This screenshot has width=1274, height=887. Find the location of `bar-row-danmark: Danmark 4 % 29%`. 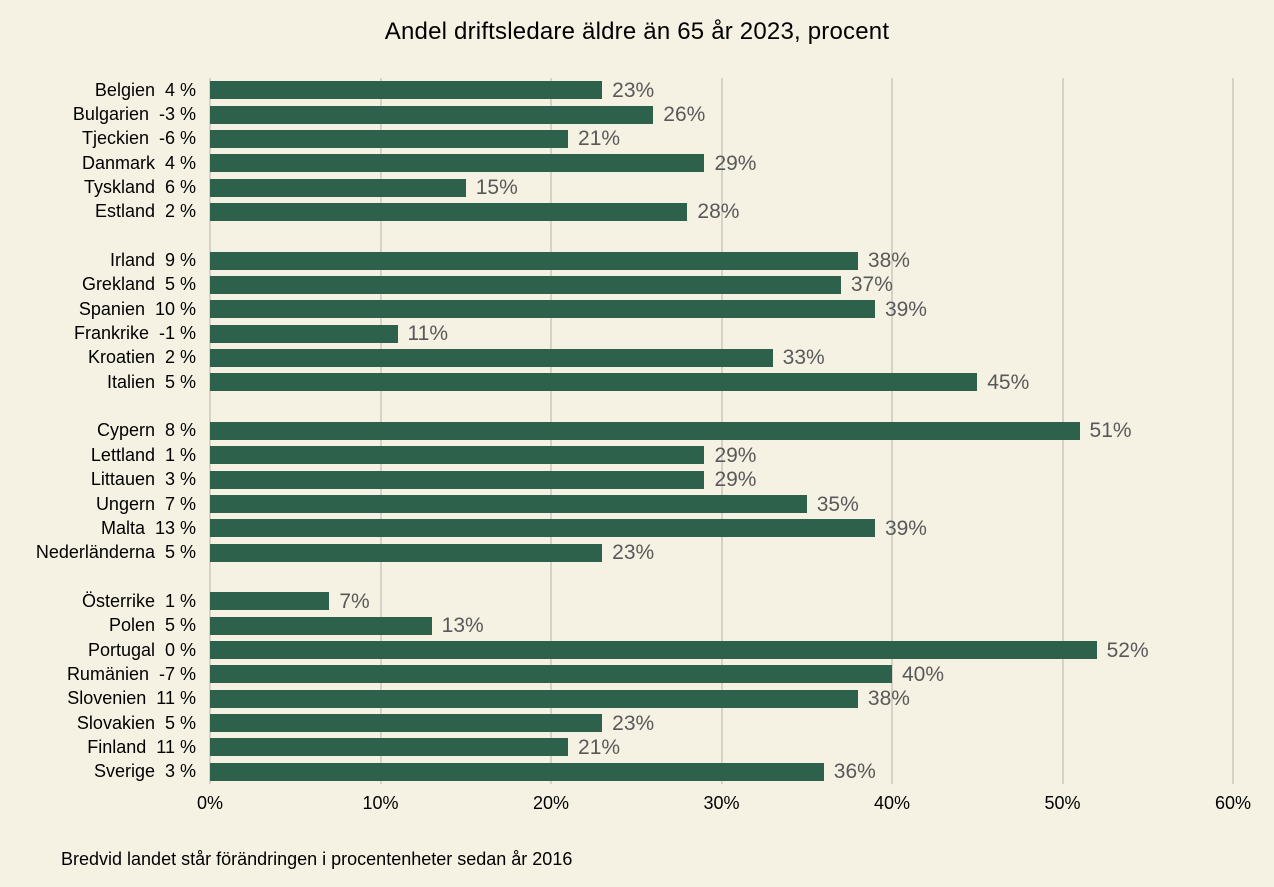

bar-row-danmark: Danmark 4 % 29% is located at coordinates (637, 163).